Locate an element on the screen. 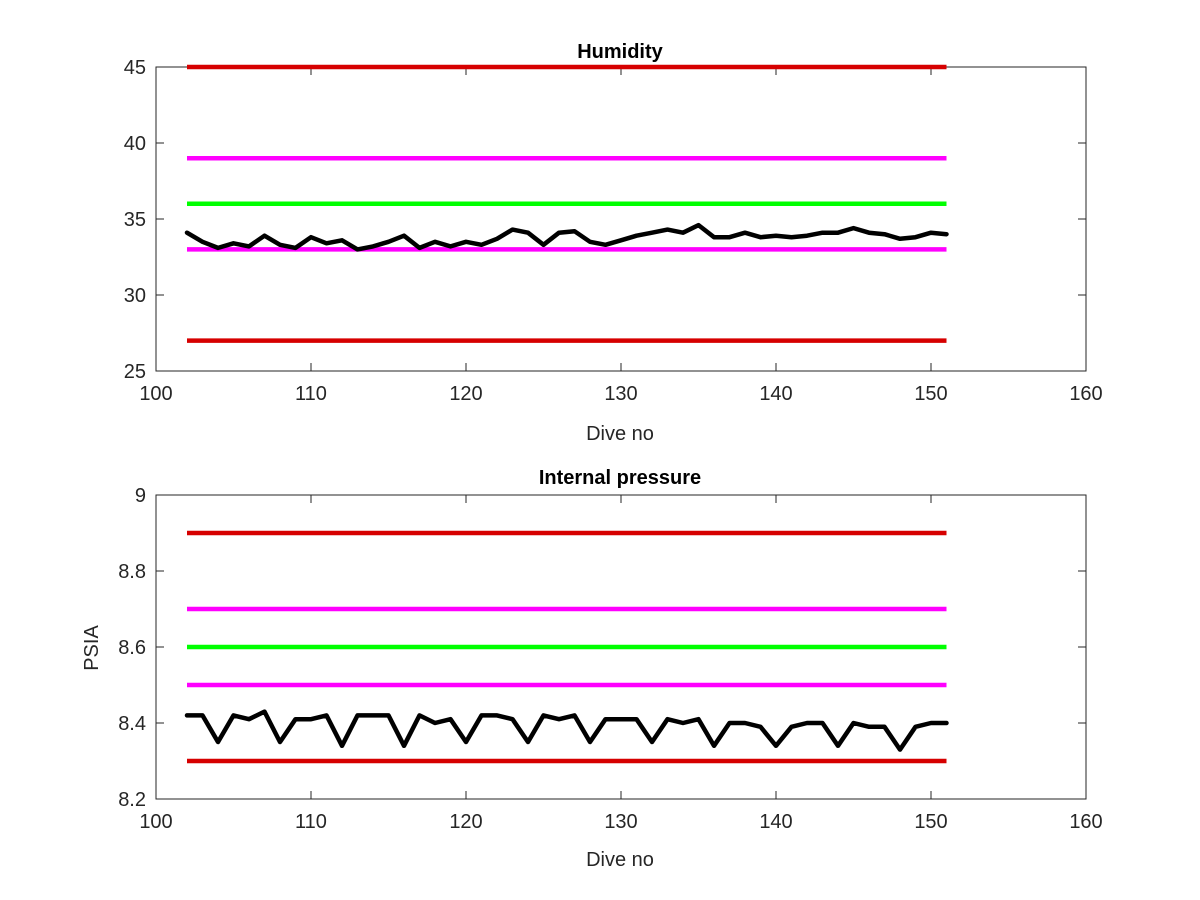 The height and width of the screenshot is (900, 1200). chart-title: Humidity is located at coordinates (620, 52).